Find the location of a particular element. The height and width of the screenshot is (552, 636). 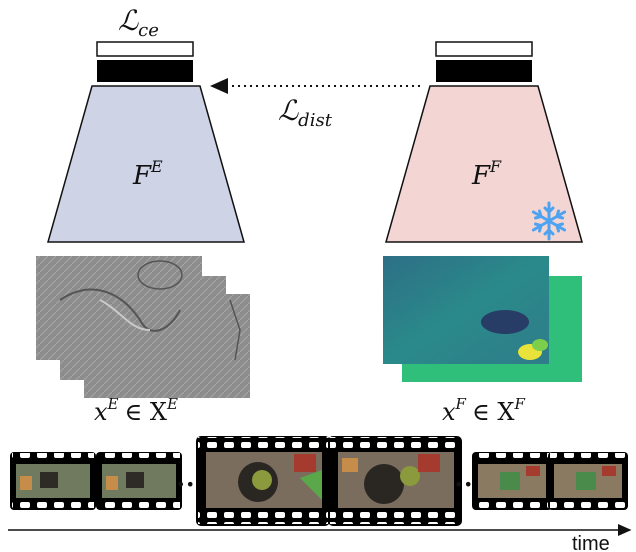

ce-loss-label: ℒce is located at coordinates (138, 22).